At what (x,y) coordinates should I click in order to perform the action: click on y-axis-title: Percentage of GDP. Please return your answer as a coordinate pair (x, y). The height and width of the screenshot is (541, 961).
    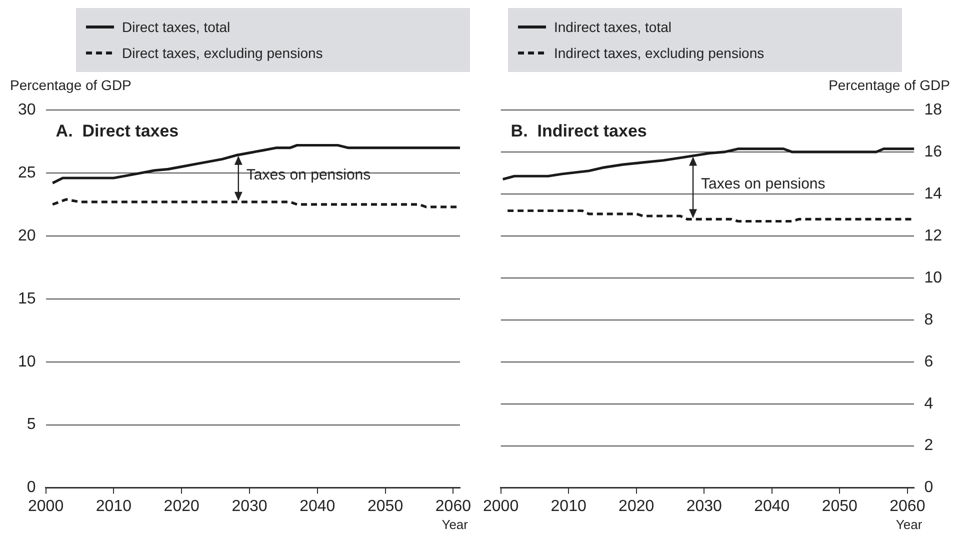
    Looking at the image, I should click on (71, 84).